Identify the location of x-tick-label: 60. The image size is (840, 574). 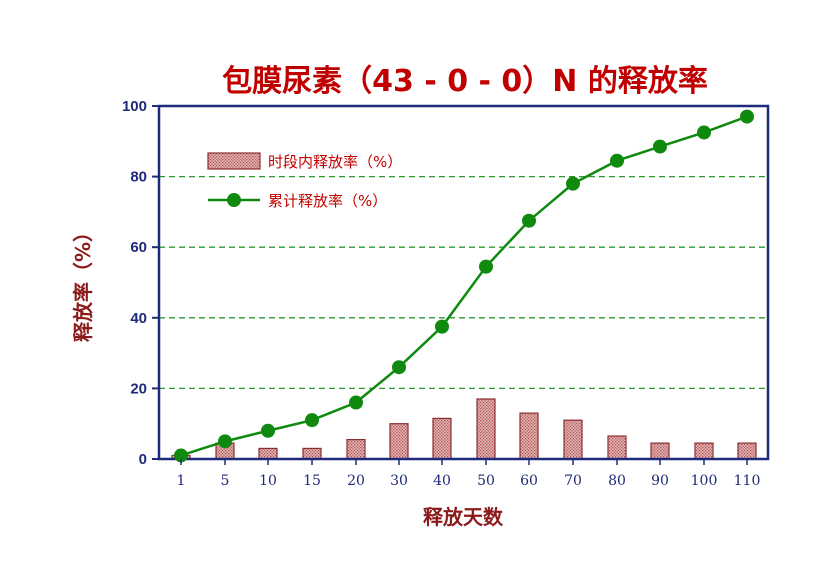
(529, 481).